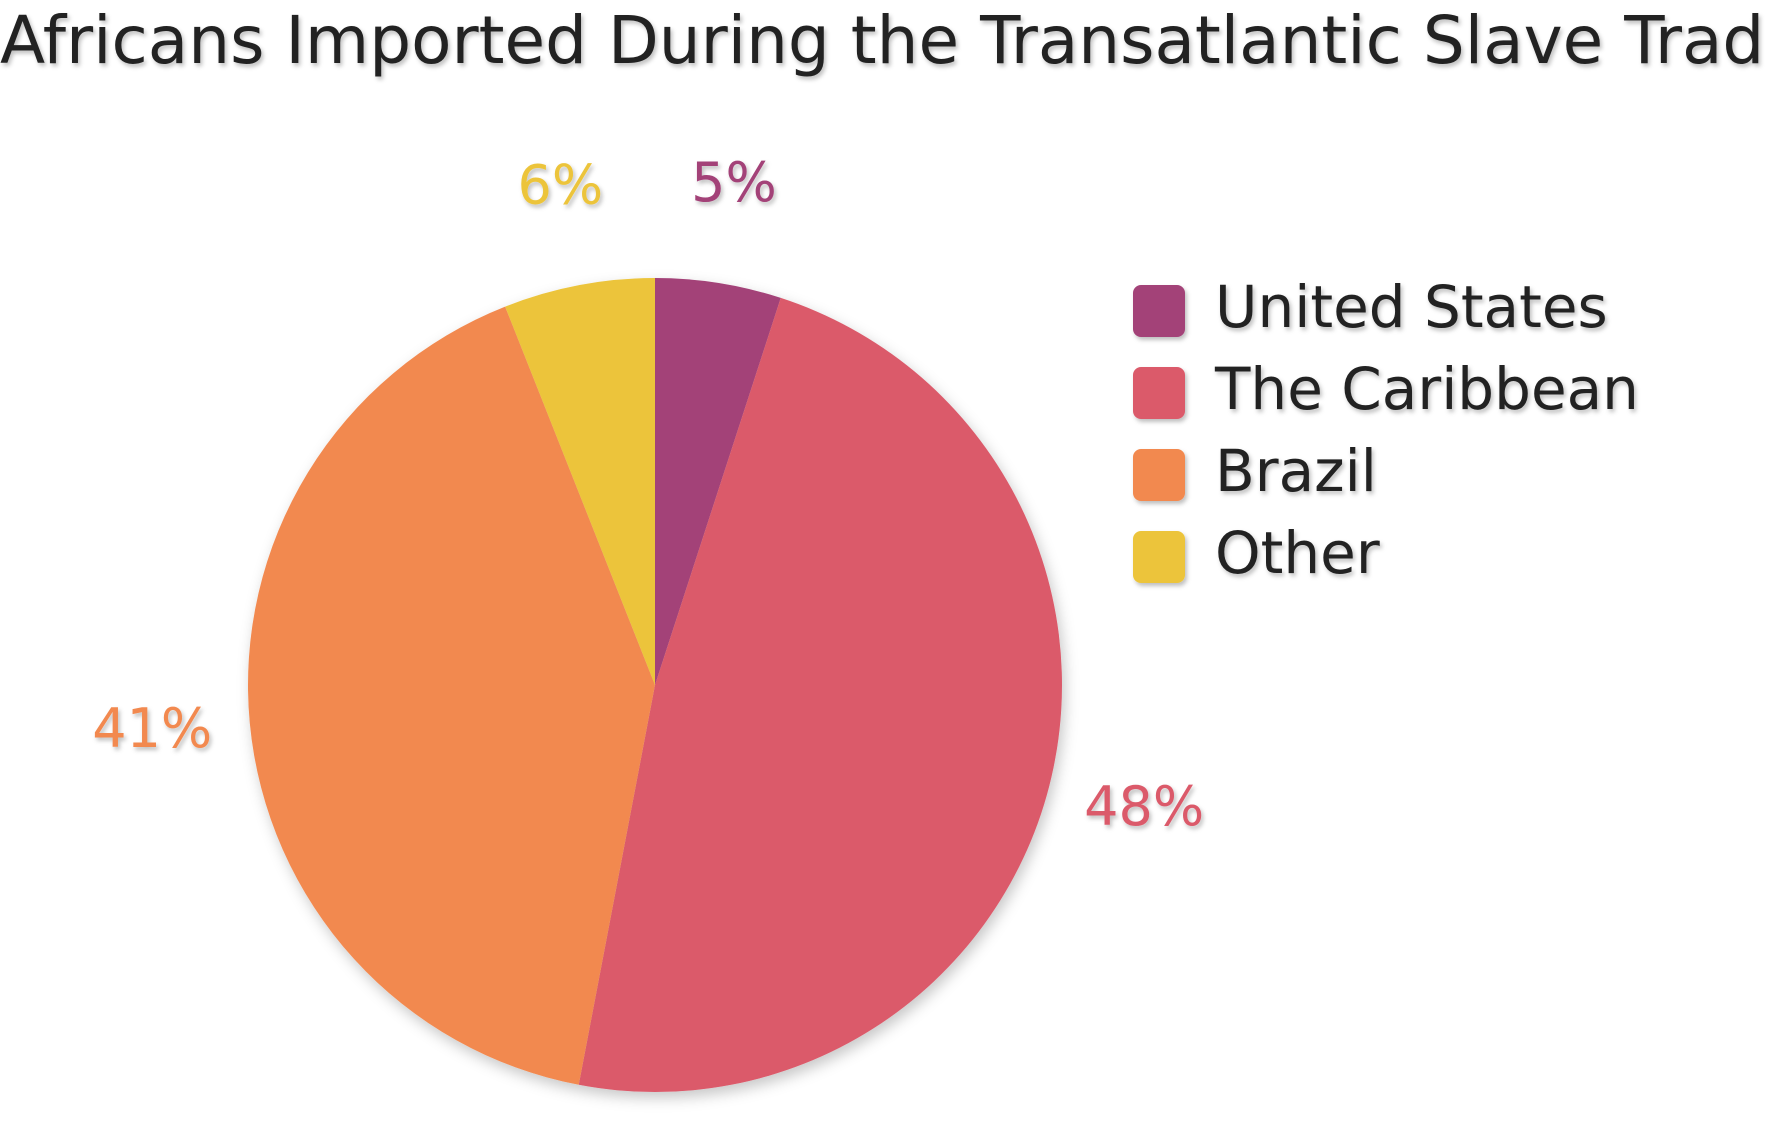 The width and height of the screenshot is (1765, 1144). What do you see at coordinates (1159, 393) in the screenshot?
I see `legend-swatch-the-caribbean` at bounding box center [1159, 393].